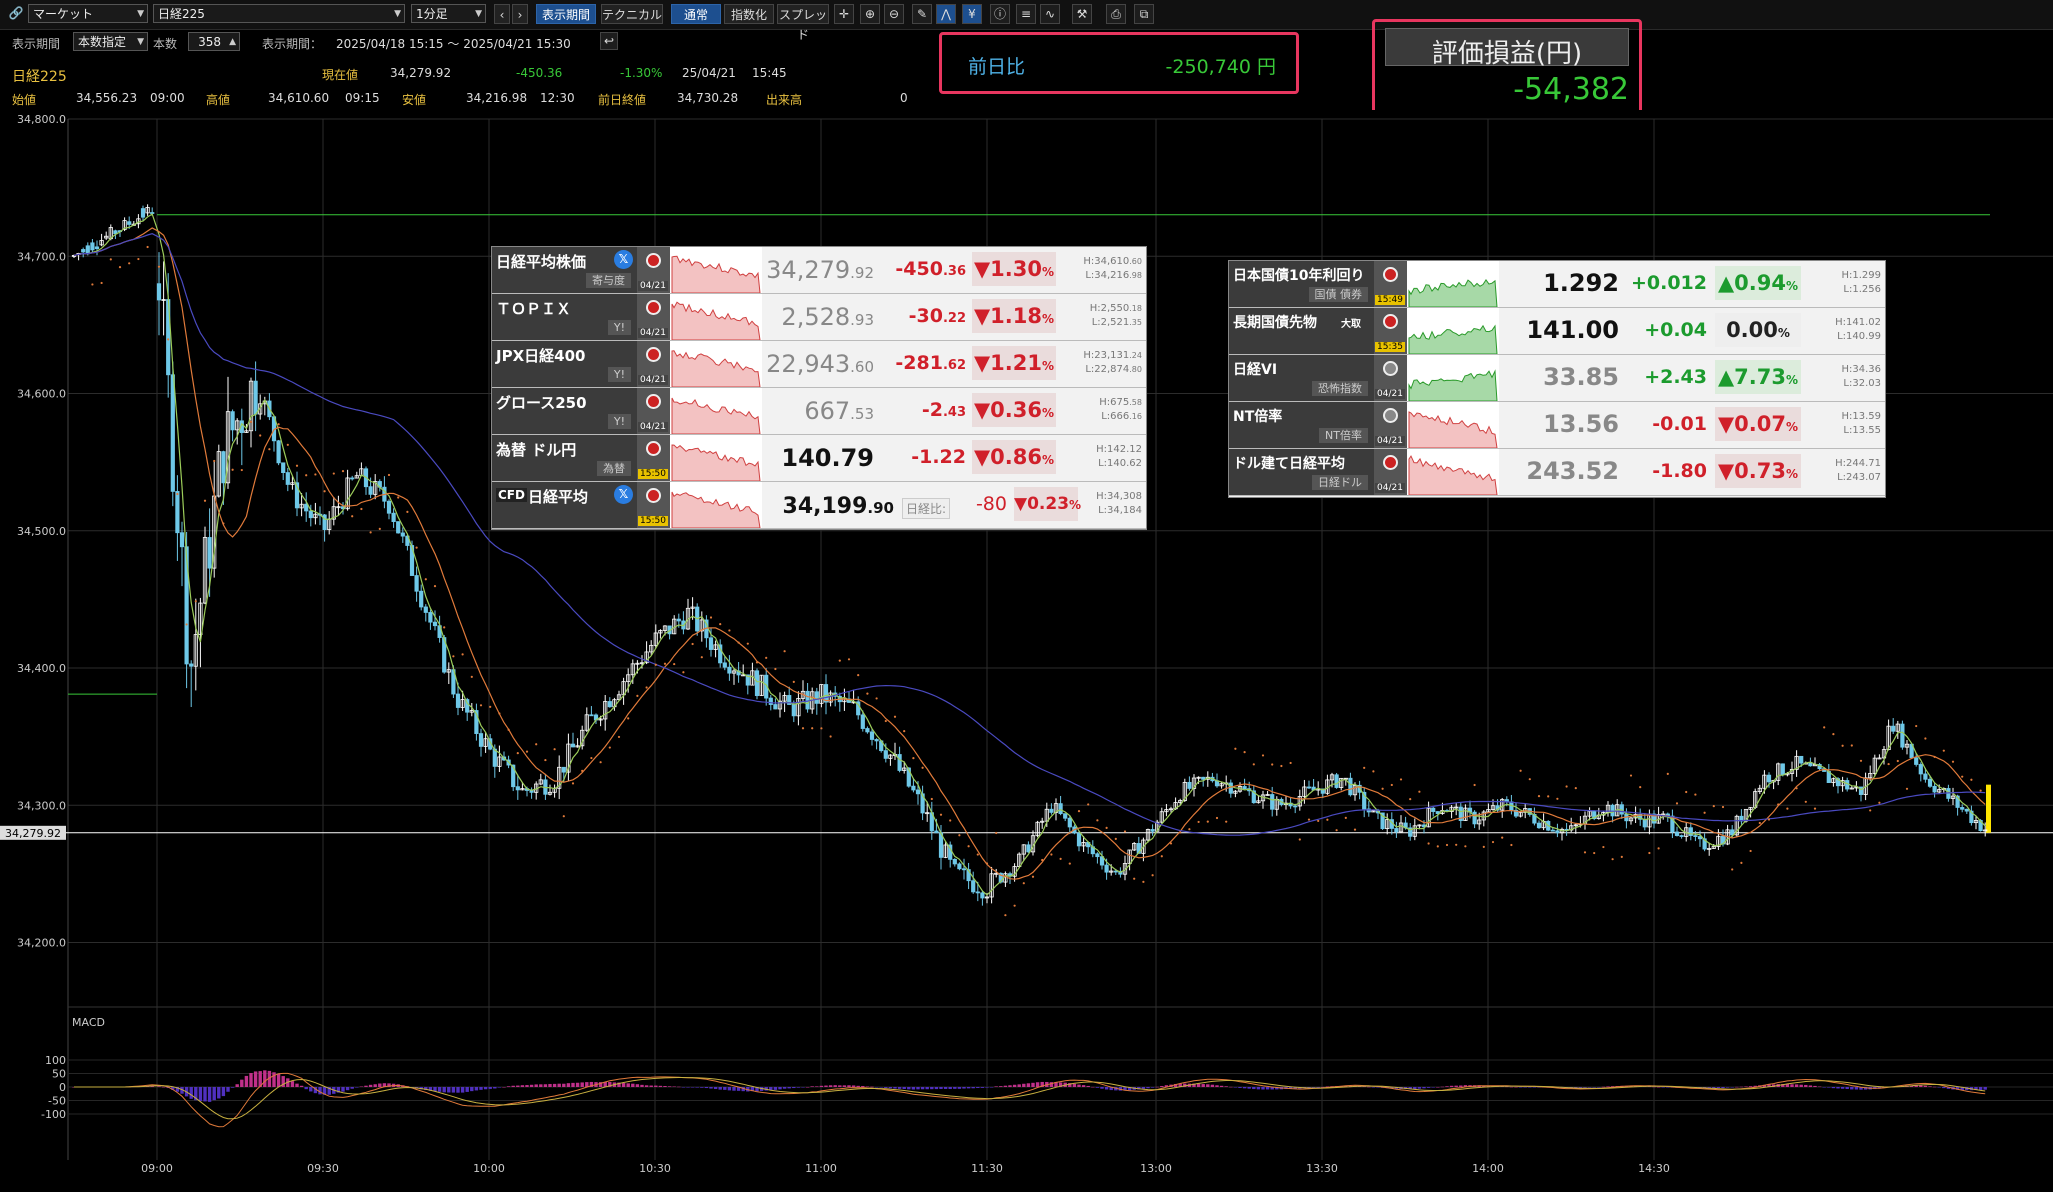 This screenshot has width=2053, height=1192. Describe the element at coordinates (803, 23) in the screenshot. I see `spread-button: スプレッド` at that location.